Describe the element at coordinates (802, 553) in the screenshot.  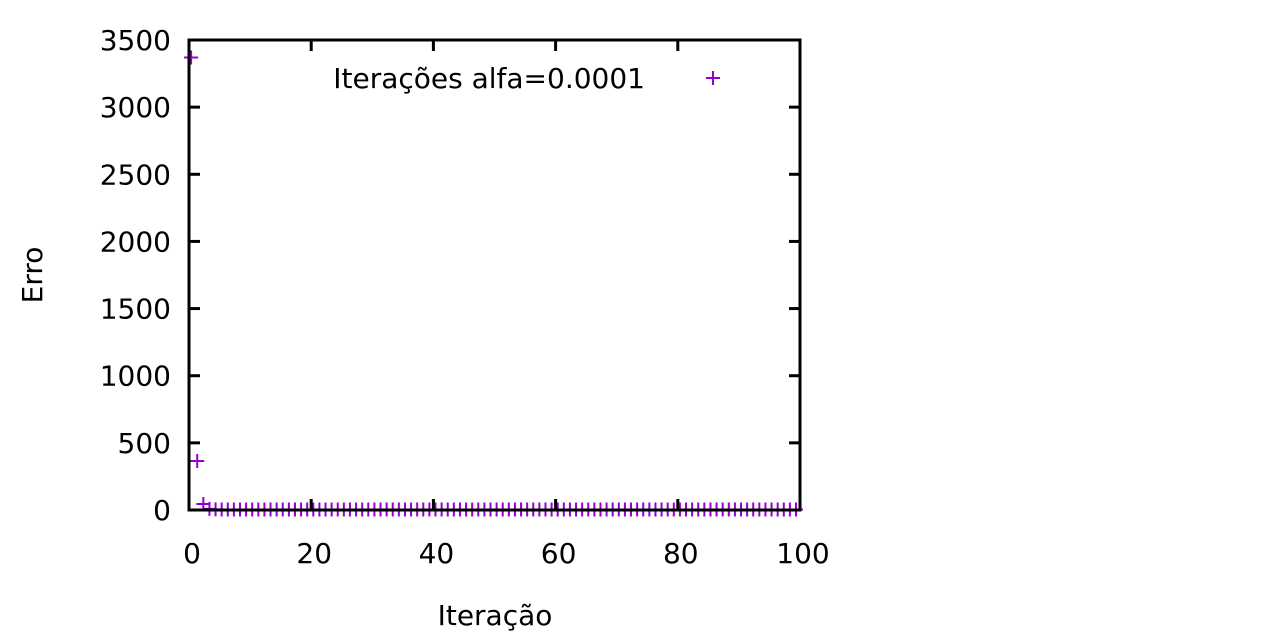
I see `x-tick-label: 100` at that location.